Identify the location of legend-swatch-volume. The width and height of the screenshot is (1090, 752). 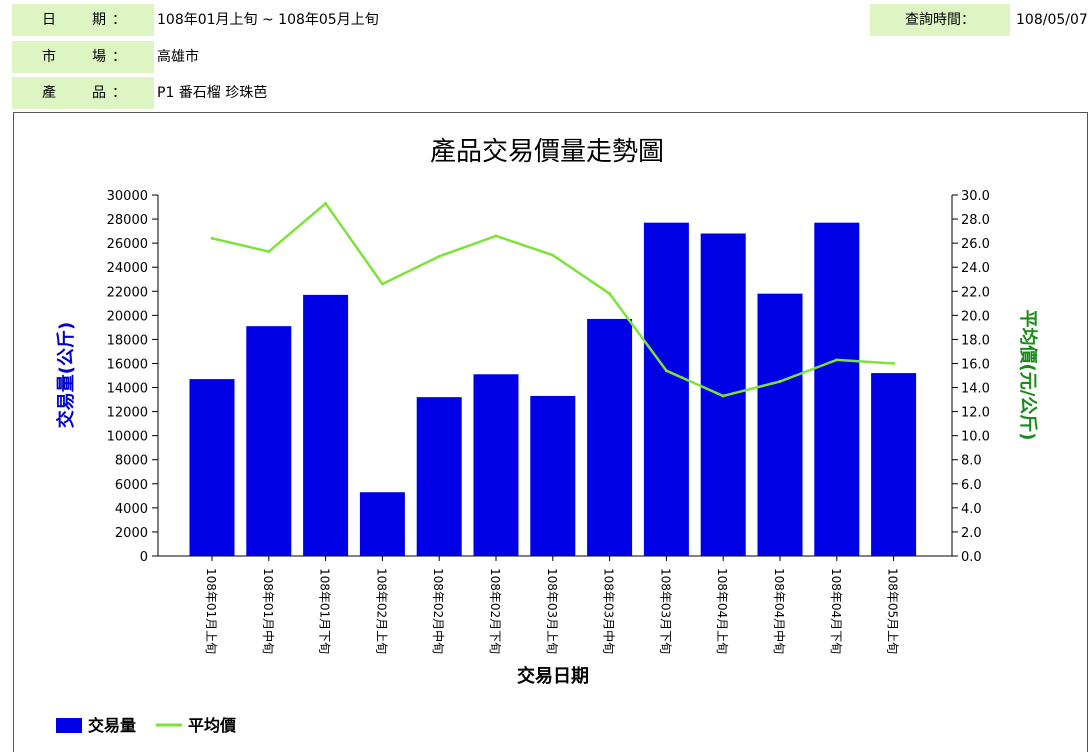
(69, 725).